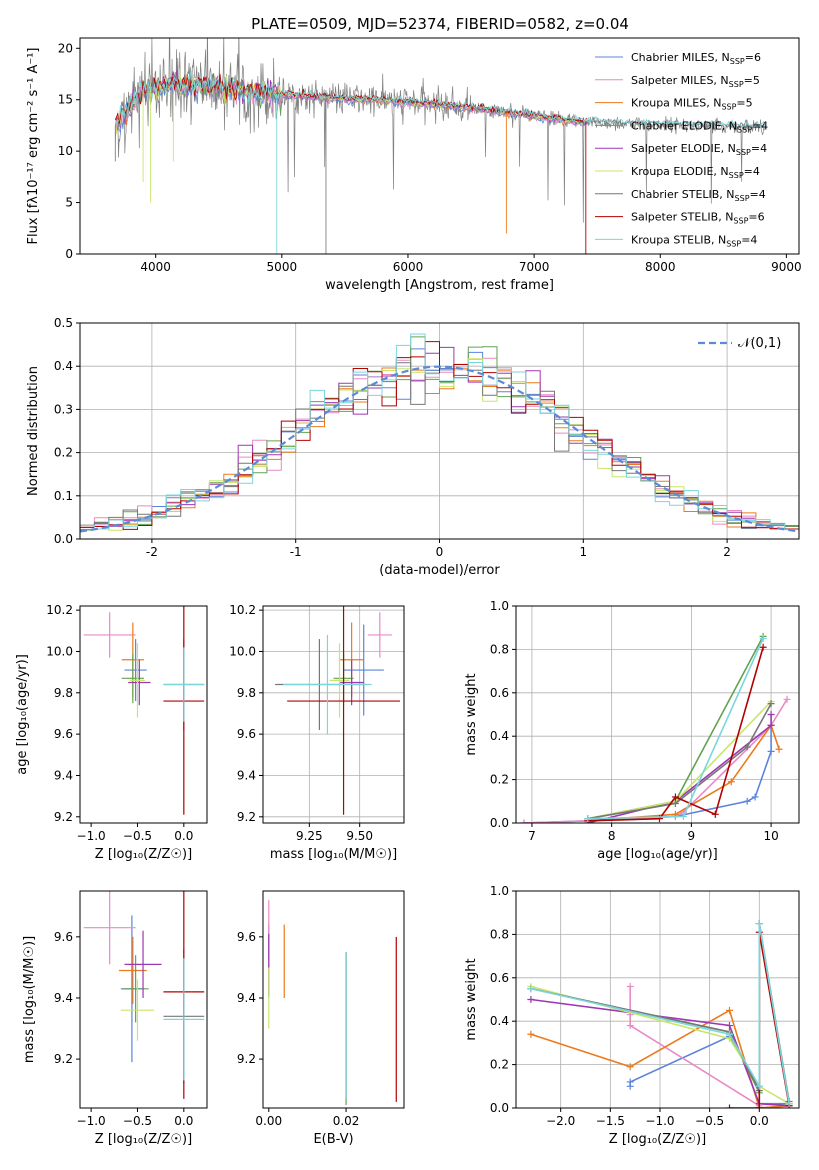 This screenshot has width=819, height=1170. I want to click on x-tick-label: 10, so click(770, 836).